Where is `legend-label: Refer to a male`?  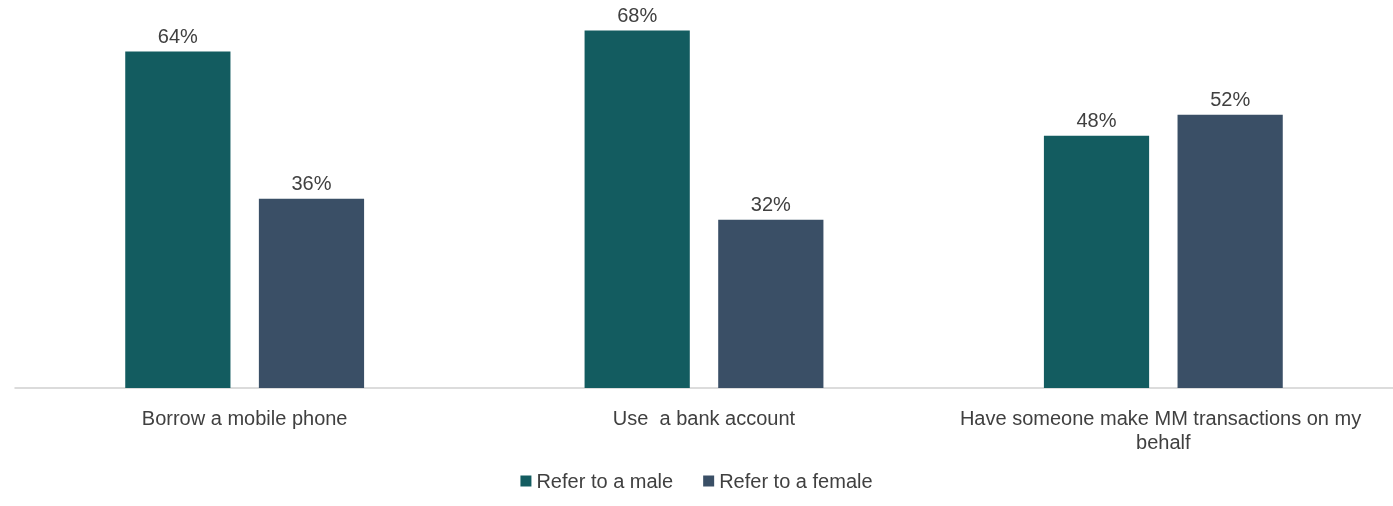 legend-label: Refer to a male is located at coordinates (605, 481).